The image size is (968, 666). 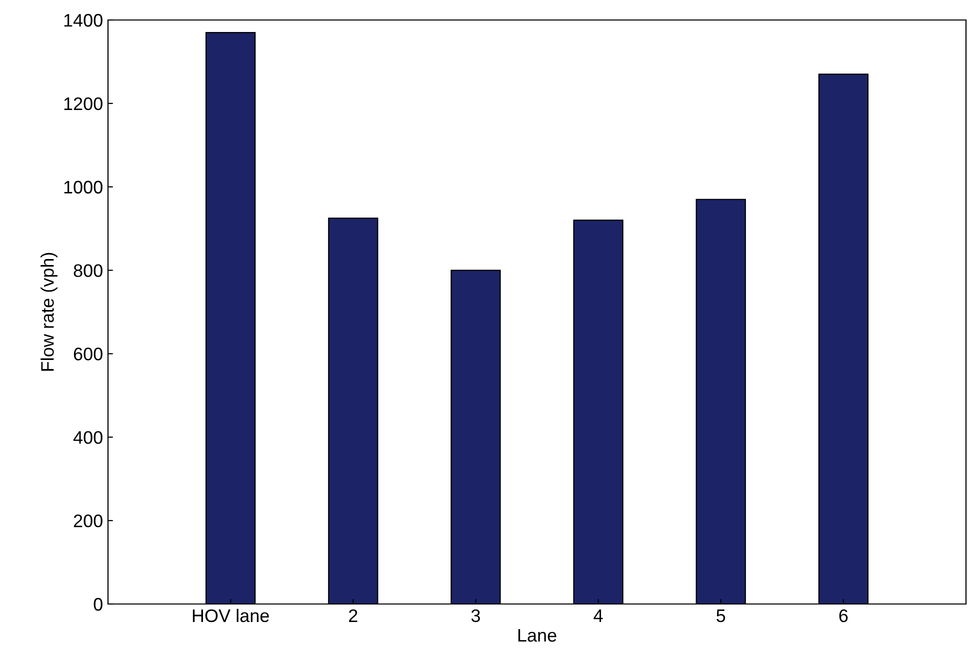 I want to click on x-tick-label: 2, so click(x=353, y=615).